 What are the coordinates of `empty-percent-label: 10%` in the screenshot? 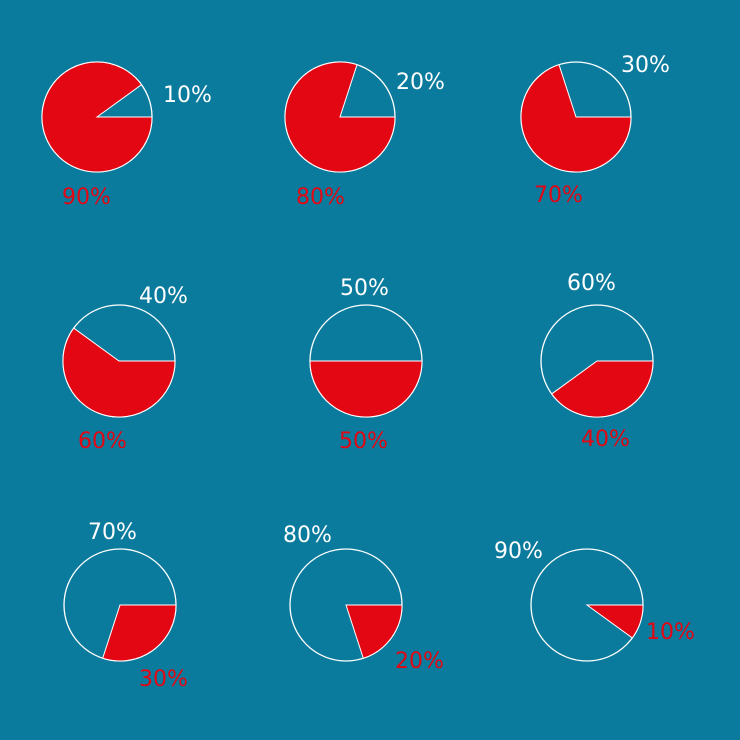 It's located at (187, 95).